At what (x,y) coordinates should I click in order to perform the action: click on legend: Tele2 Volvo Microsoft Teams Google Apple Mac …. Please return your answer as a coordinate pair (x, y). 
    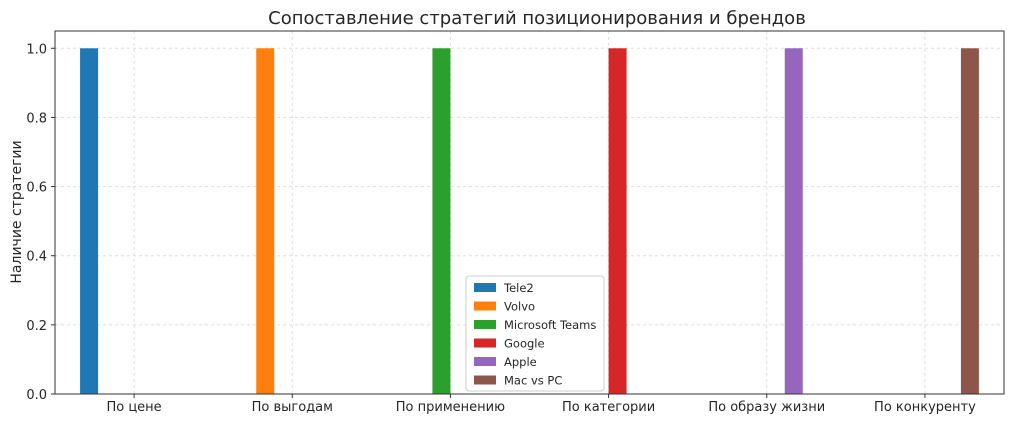
    Looking at the image, I should click on (535, 333).